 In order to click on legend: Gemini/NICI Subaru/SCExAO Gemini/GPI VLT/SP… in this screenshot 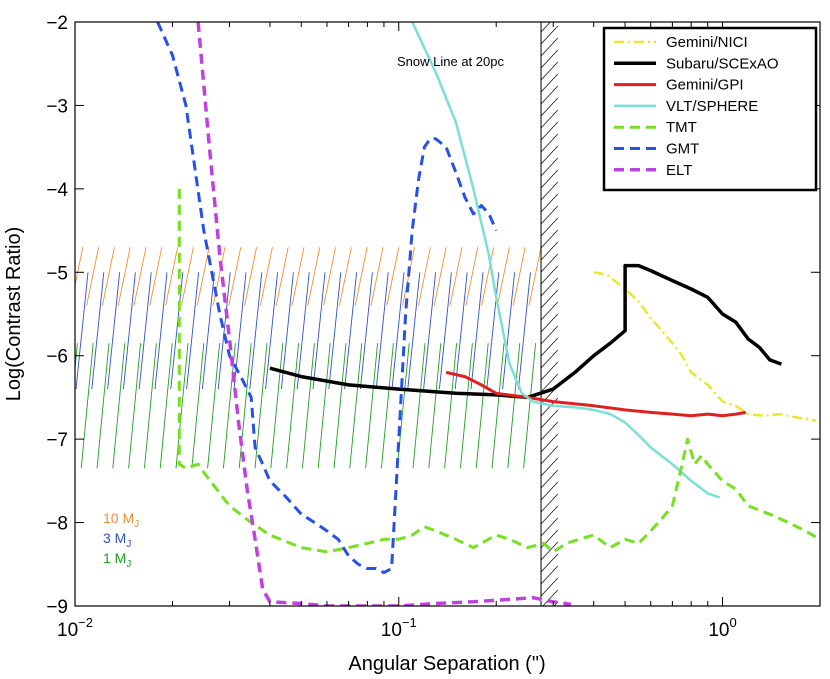, I will do `click(696, 106)`.